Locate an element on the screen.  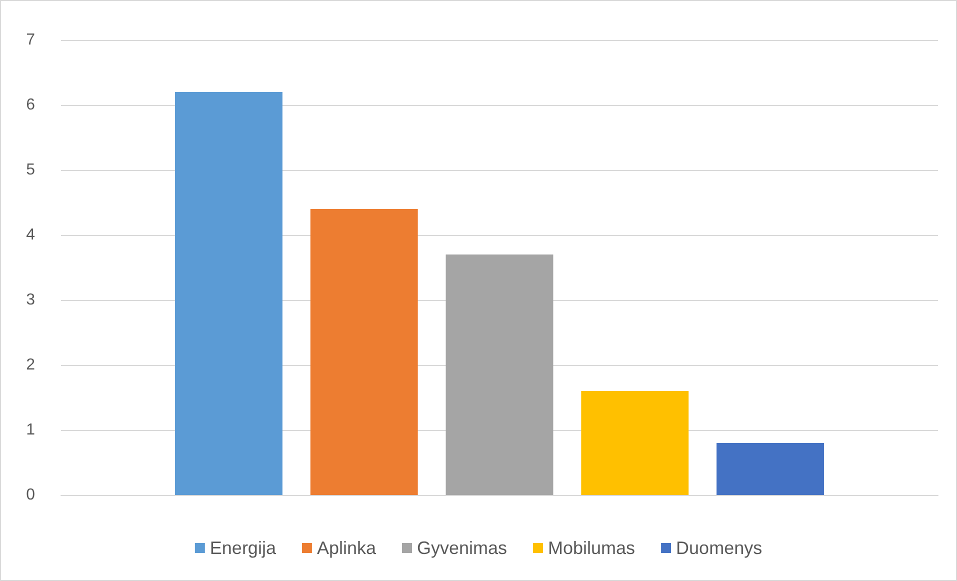
y-tick-label: 2 is located at coordinates (31, 365).